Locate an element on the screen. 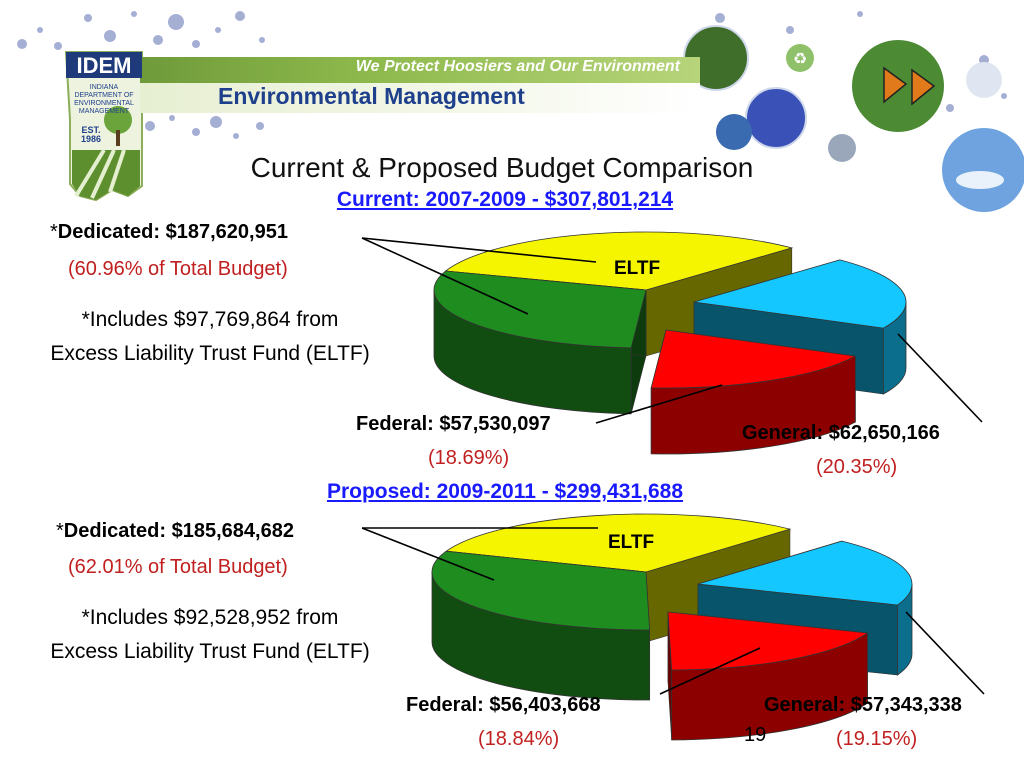 This screenshot has height=768, width=1024. city-photo is located at coordinates (842, 148).